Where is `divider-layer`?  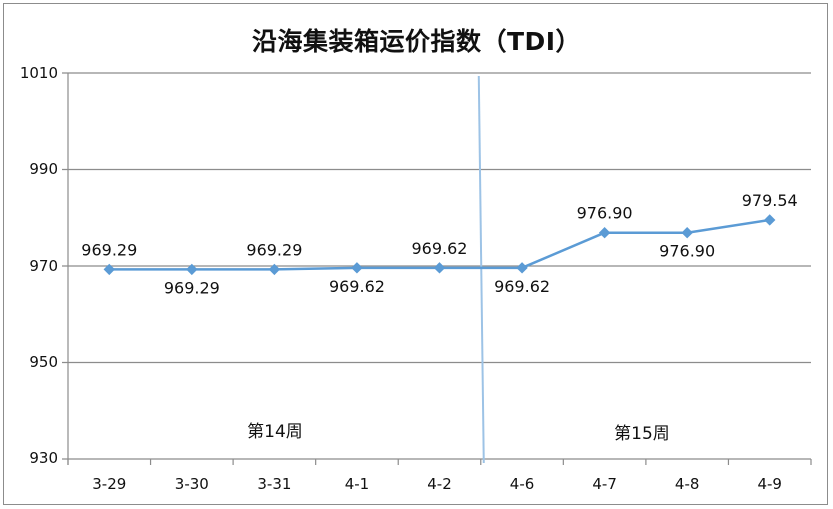
divider-layer is located at coordinates (481, 269).